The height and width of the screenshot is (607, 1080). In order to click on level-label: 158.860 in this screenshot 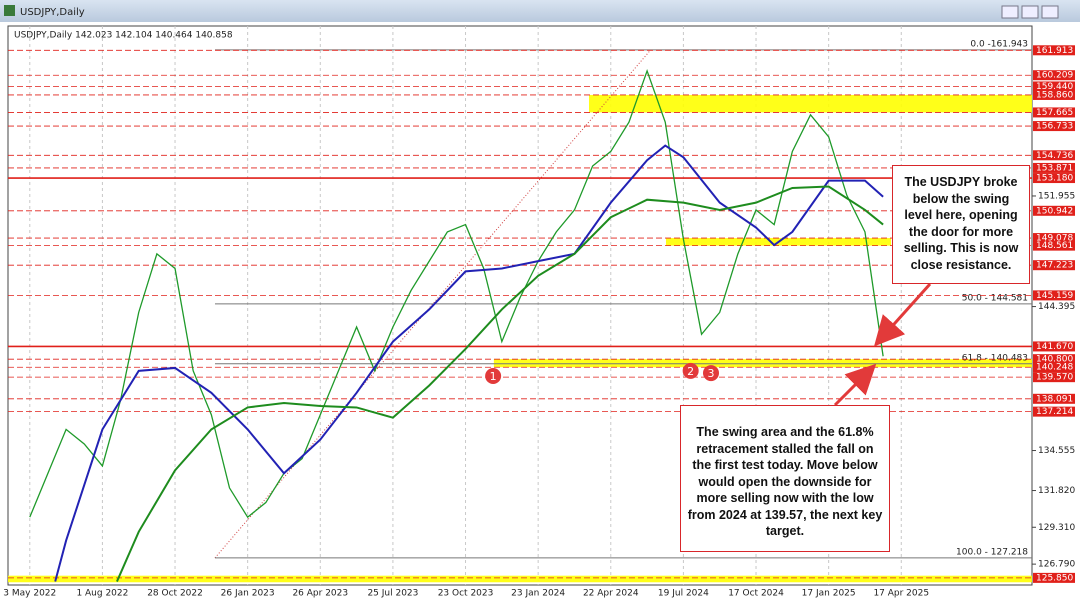, I will do `click(1054, 95)`.